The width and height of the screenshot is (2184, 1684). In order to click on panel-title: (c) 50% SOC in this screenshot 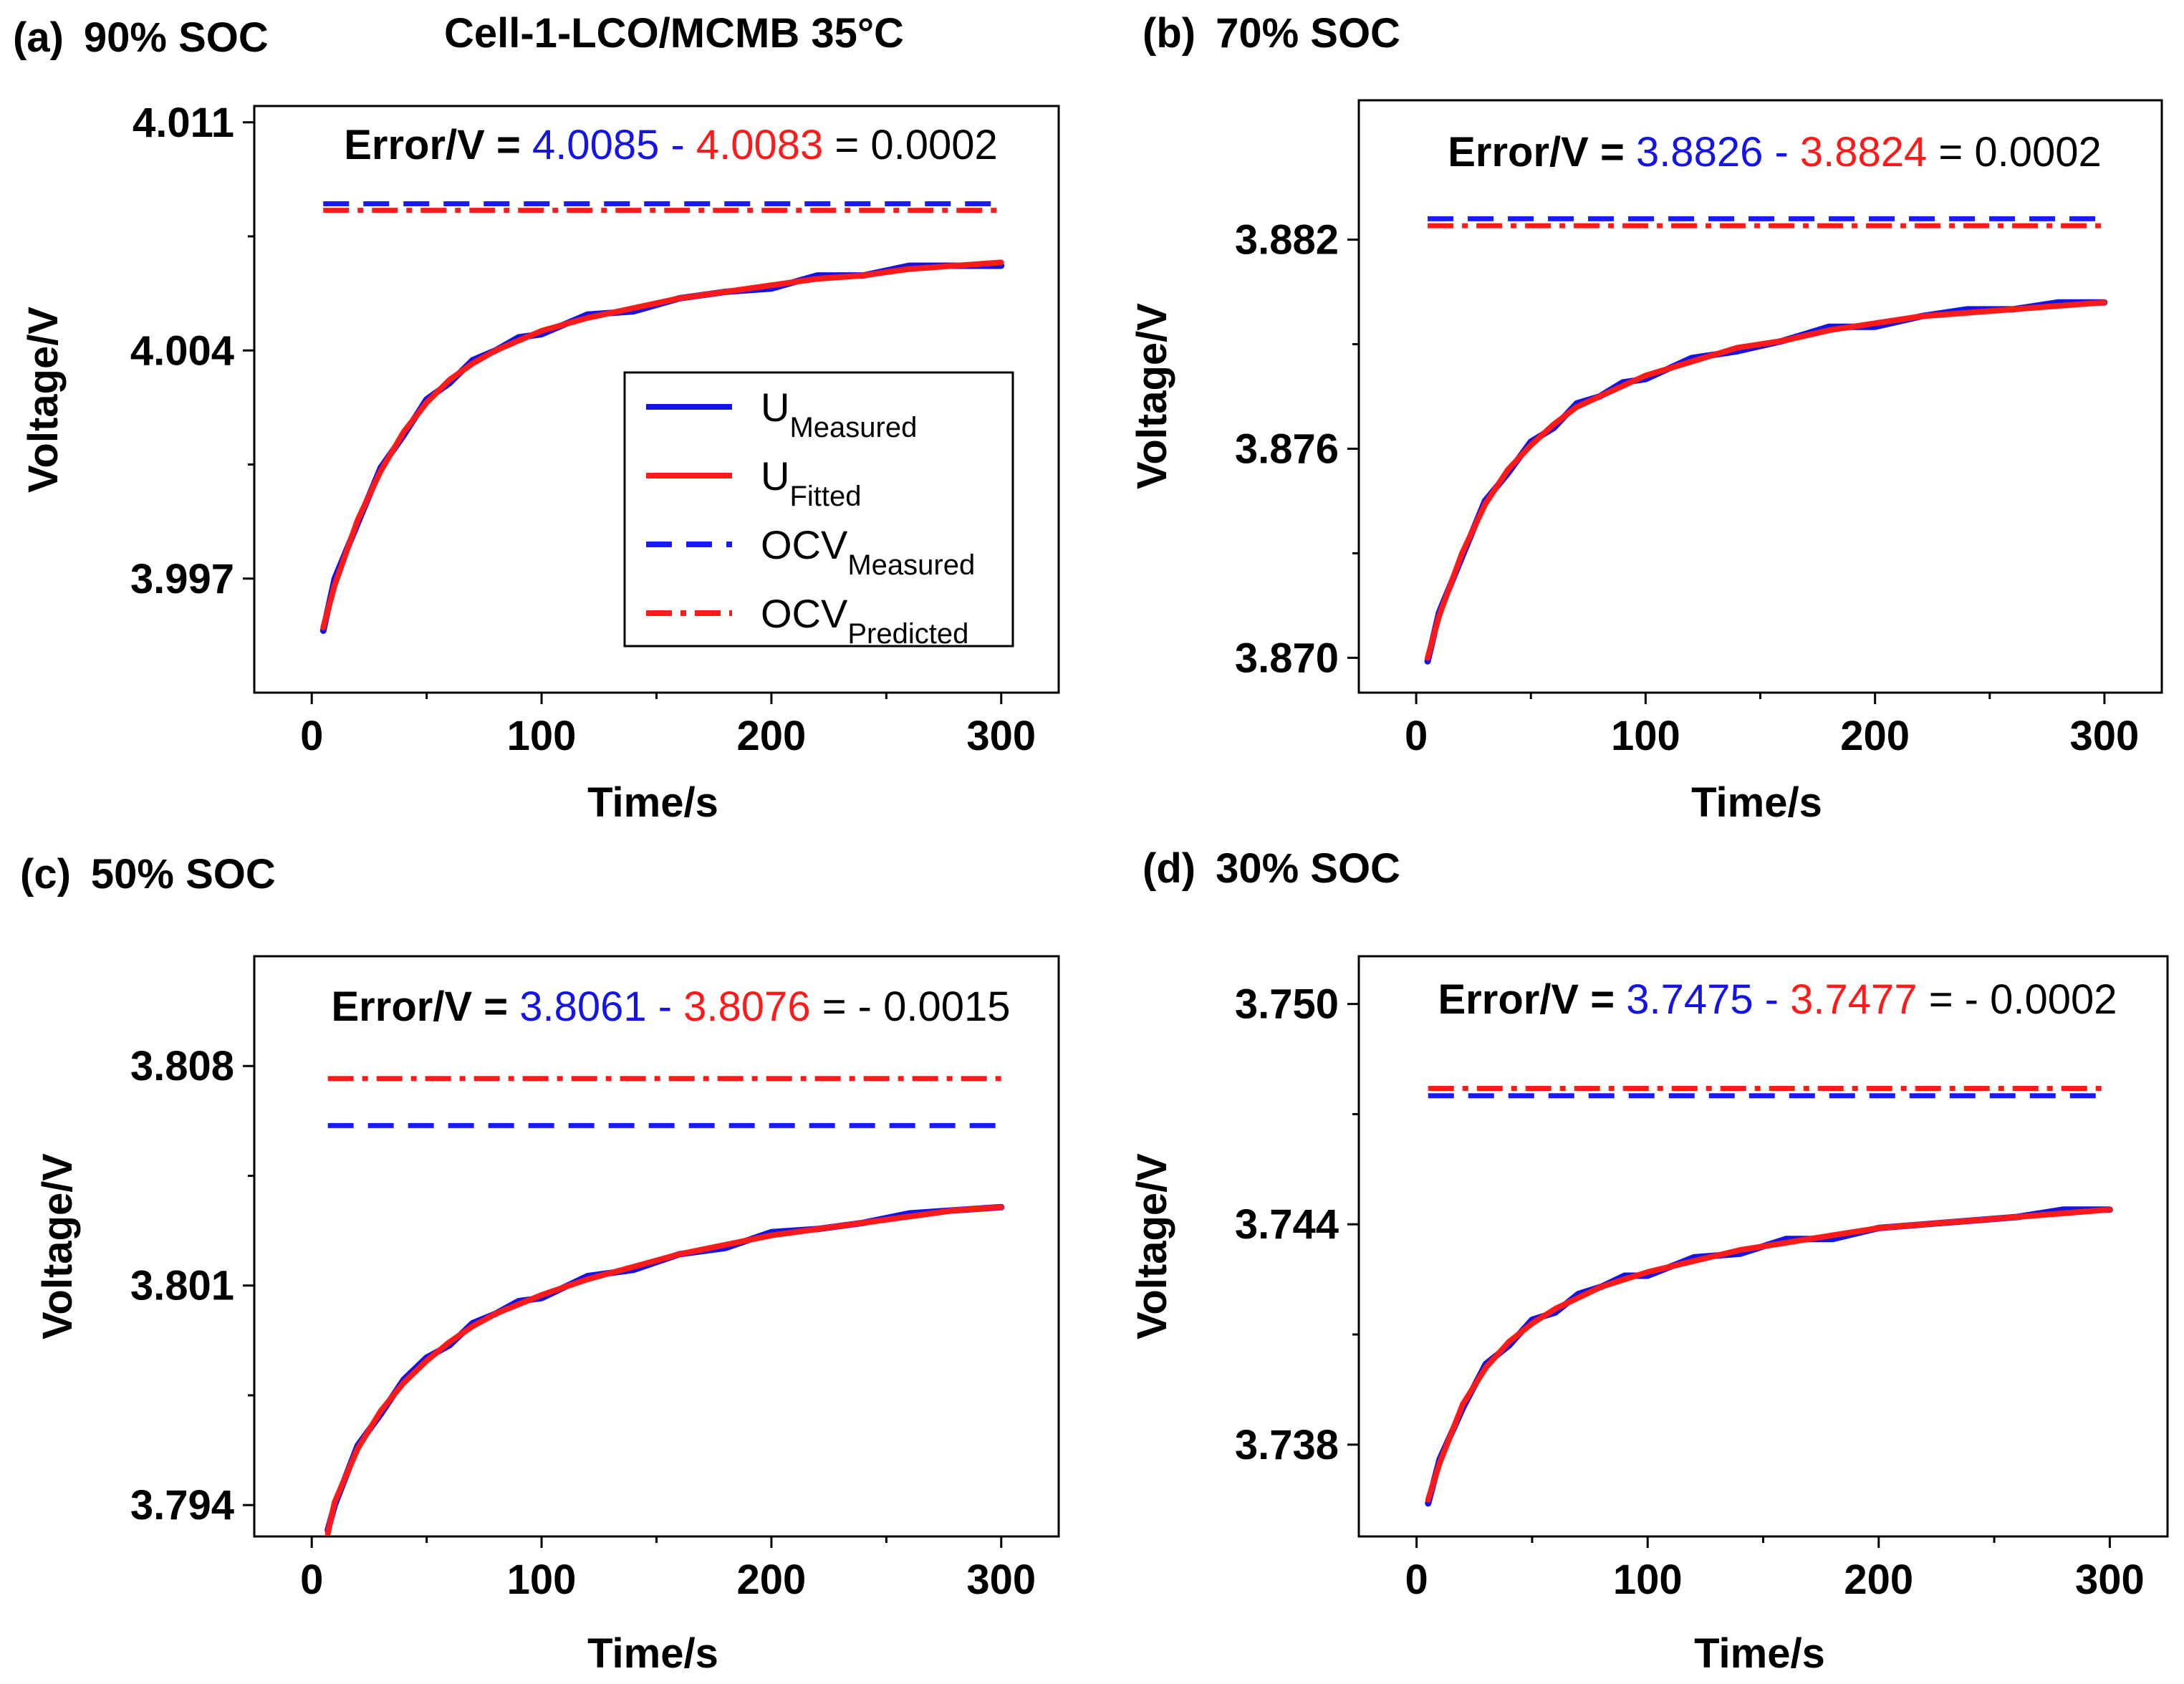, I will do `click(148, 874)`.